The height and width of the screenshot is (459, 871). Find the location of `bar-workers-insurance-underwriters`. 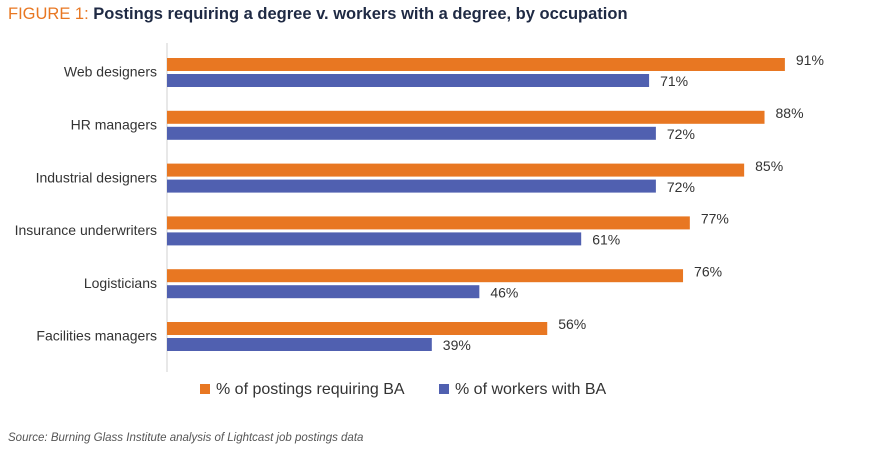

bar-workers-insurance-underwriters is located at coordinates (374, 239).